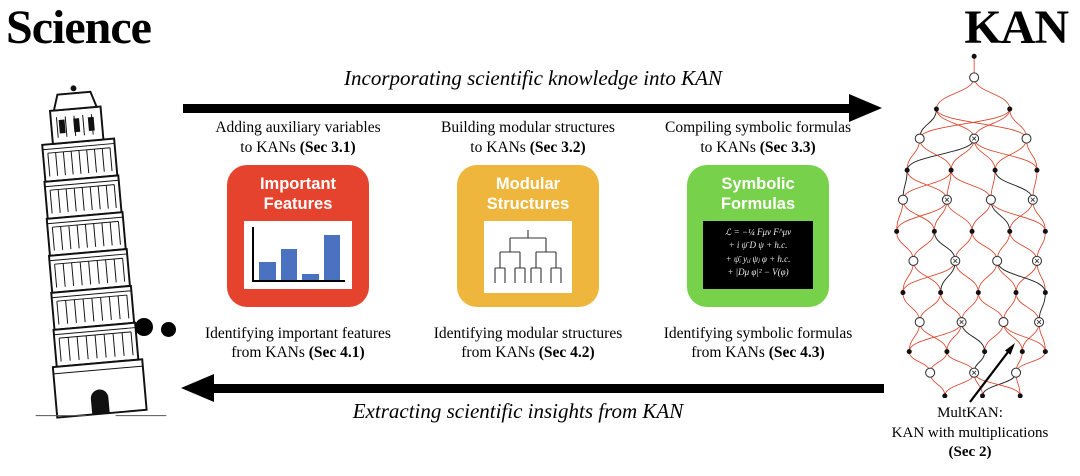 The image size is (1080, 476). What do you see at coordinates (992, 373) in the screenshot?
I see `multkan-pointer-arrow-icon` at bounding box center [992, 373].